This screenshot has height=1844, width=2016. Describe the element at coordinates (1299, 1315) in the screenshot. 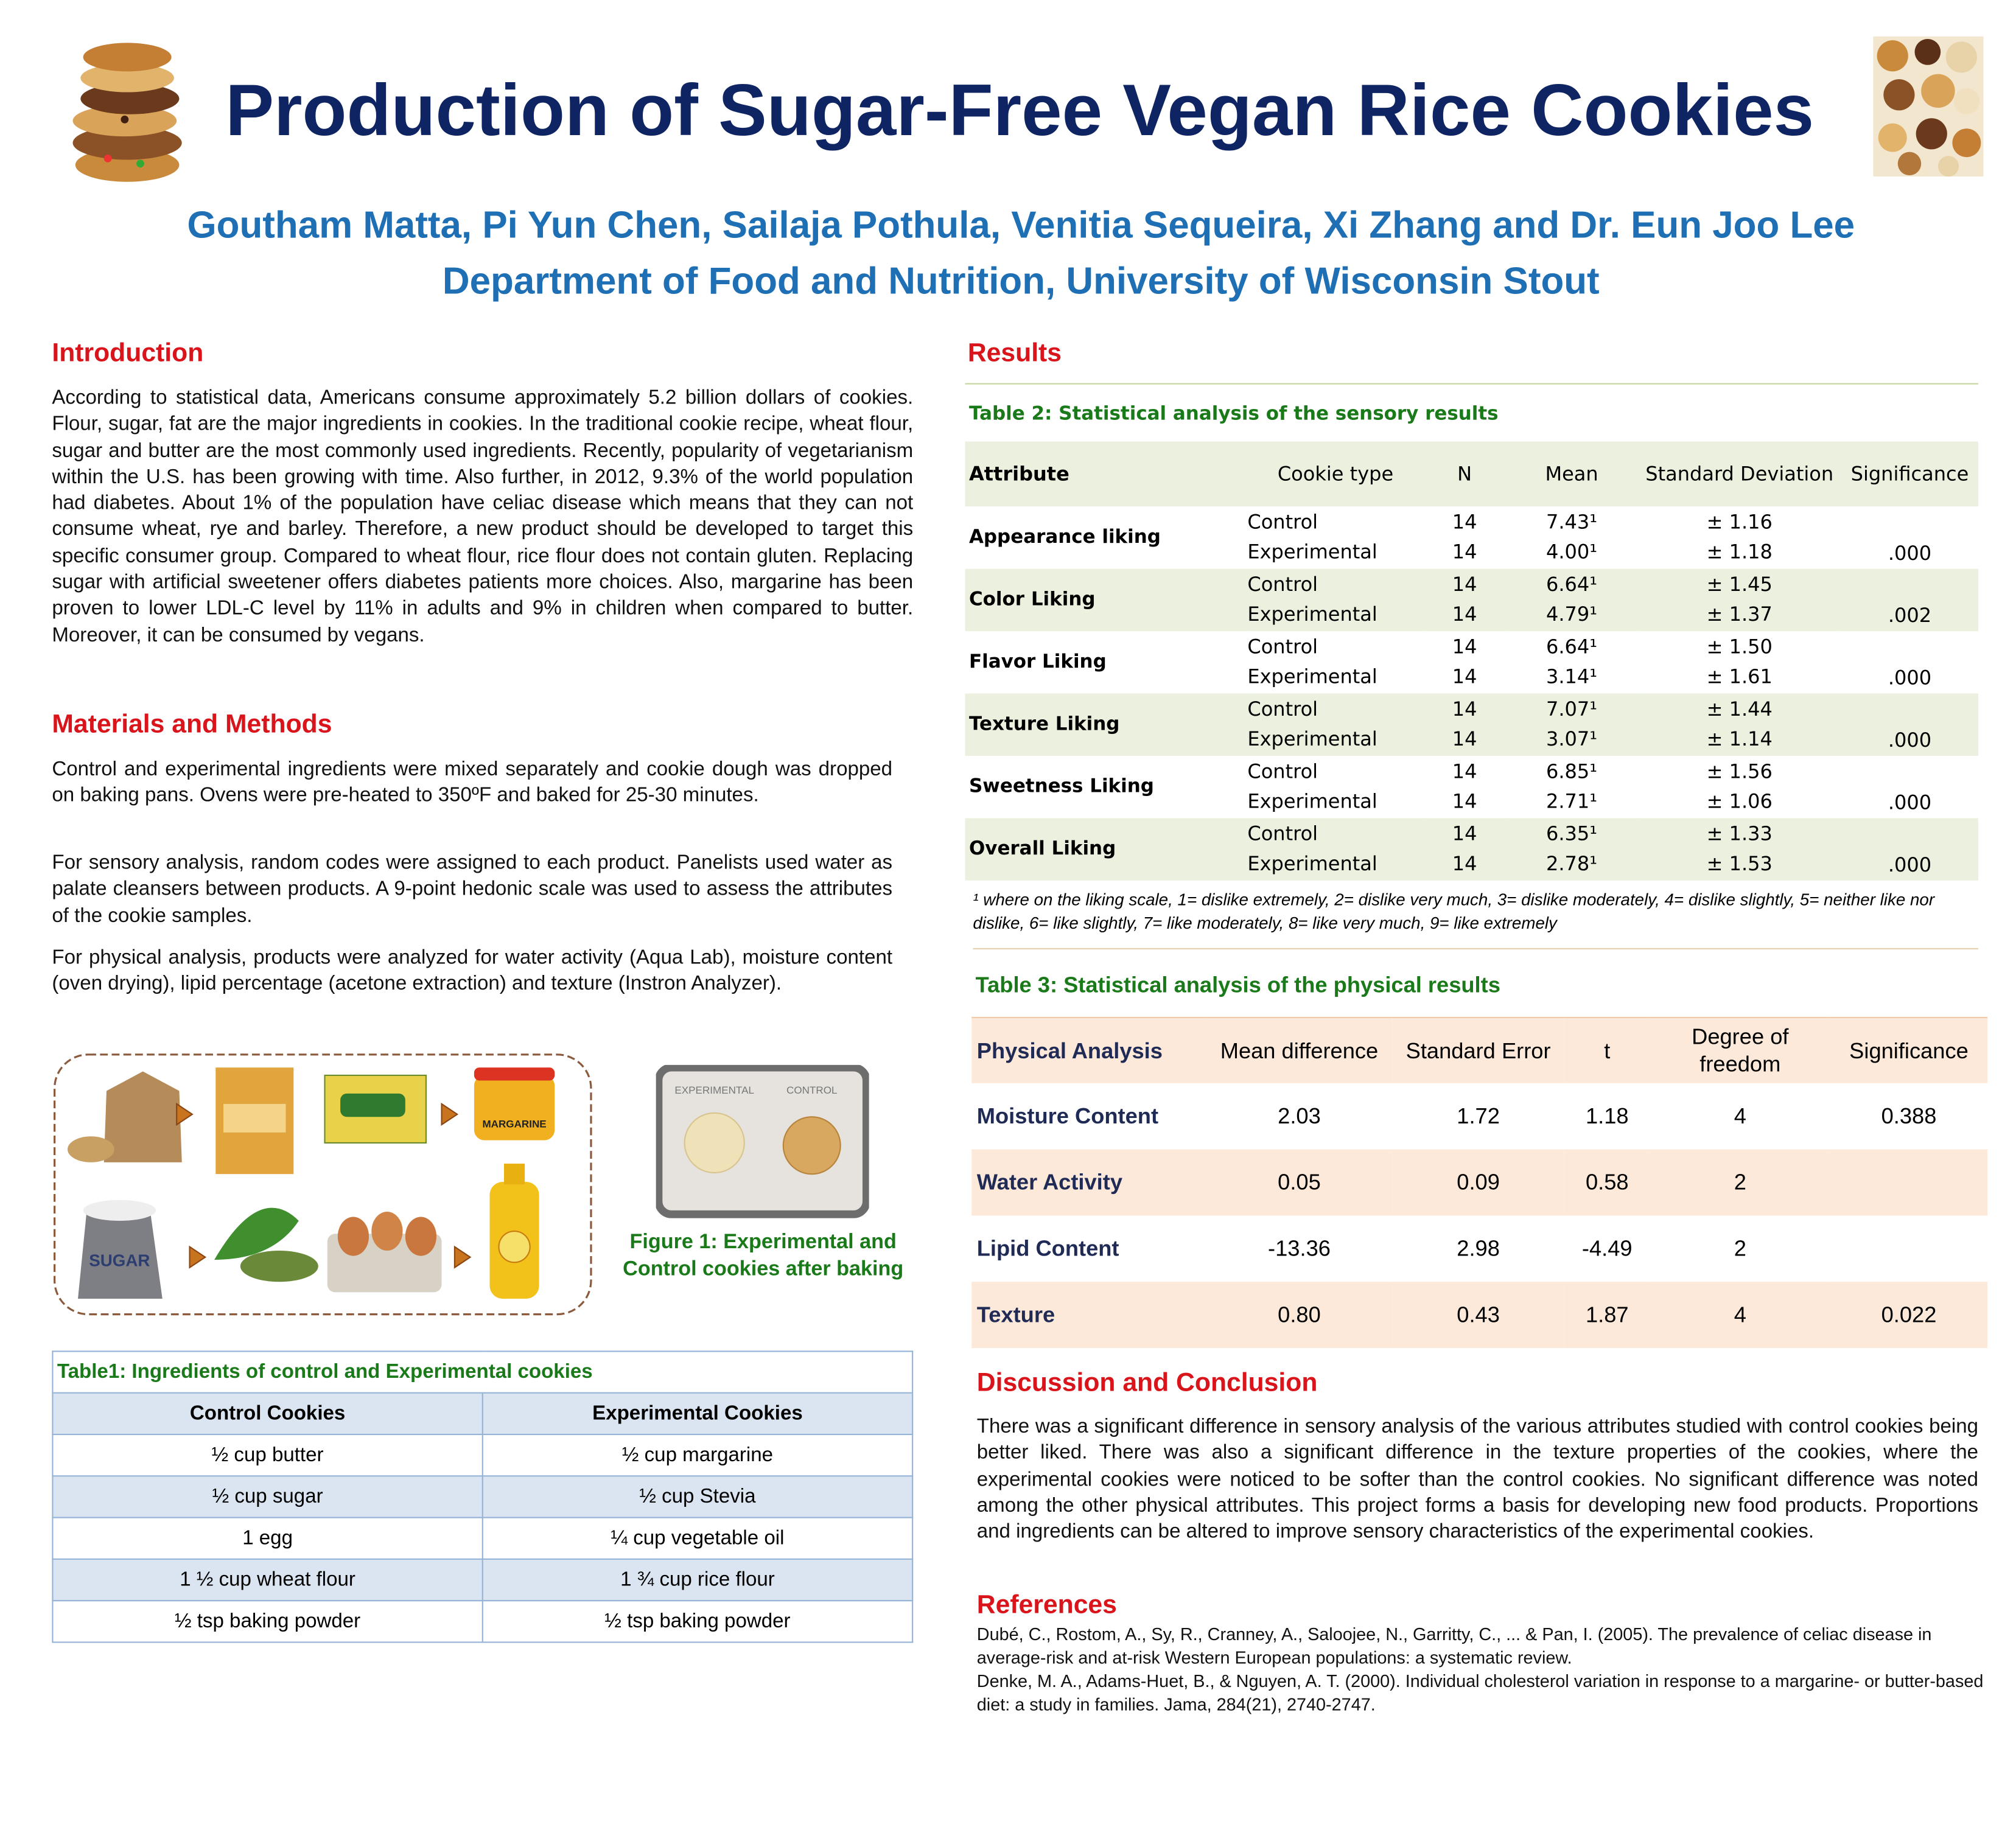

I see `table-cell: 0.80` at that location.